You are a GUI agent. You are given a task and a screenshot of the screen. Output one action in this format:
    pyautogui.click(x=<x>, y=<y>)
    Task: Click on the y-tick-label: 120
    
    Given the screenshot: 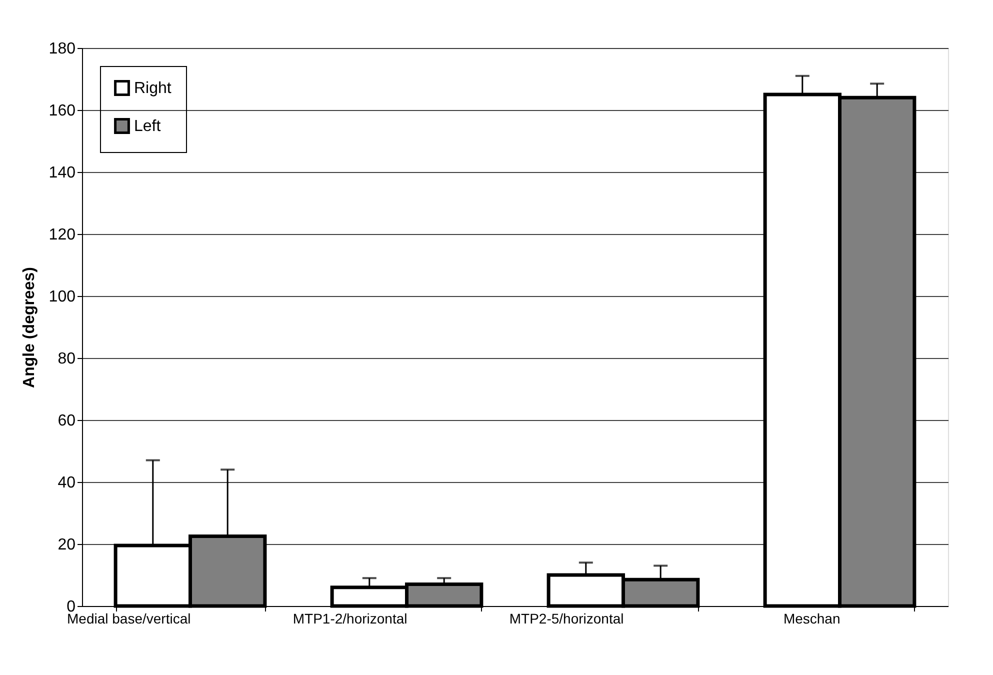 What is the action you would take?
    pyautogui.click(x=62, y=235)
    